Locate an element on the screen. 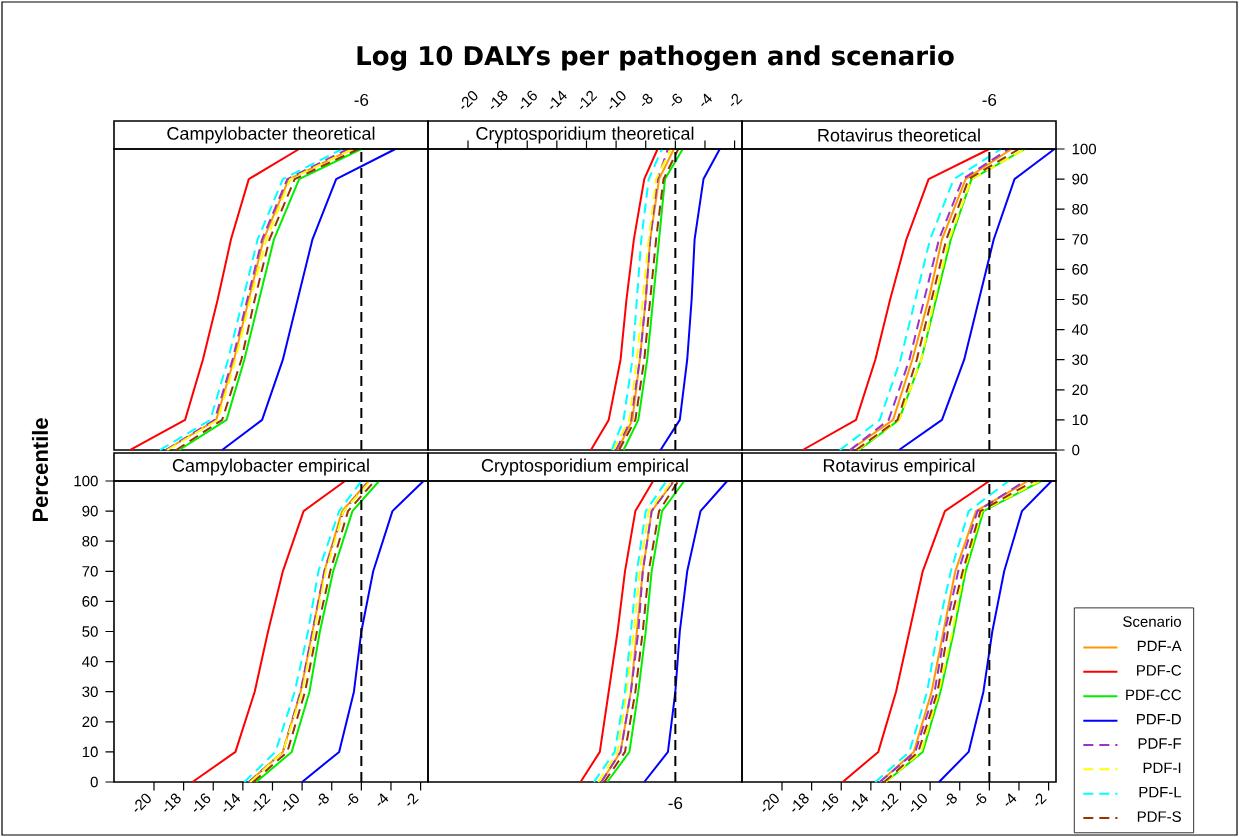 The image size is (1239, 837). chart-title: Cryptosporidium empirical is located at coordinates (584, 467).